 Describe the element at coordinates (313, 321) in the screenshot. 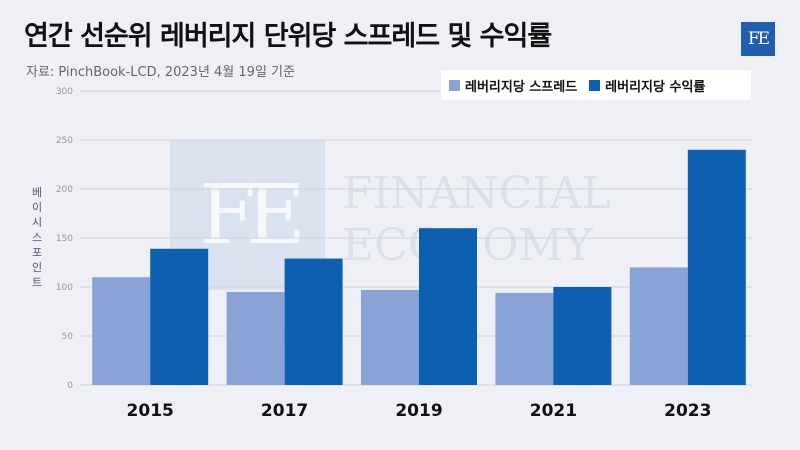

I see `bar-yield-2017` at that location.